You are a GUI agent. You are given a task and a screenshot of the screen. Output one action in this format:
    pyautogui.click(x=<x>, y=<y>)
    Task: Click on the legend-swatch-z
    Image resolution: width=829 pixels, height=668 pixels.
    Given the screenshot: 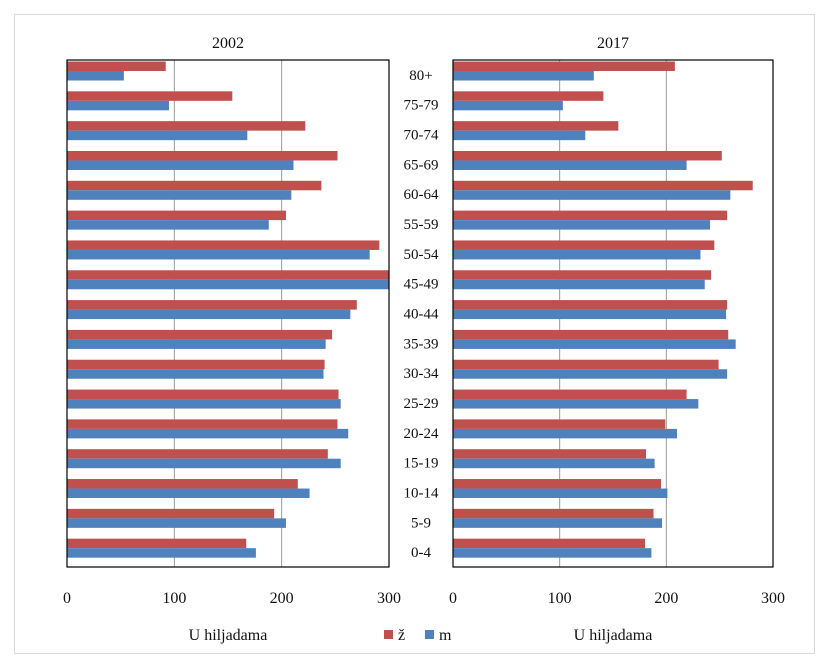 What is the action you would take?
    pyautogui.click(x=388, y=634)
    